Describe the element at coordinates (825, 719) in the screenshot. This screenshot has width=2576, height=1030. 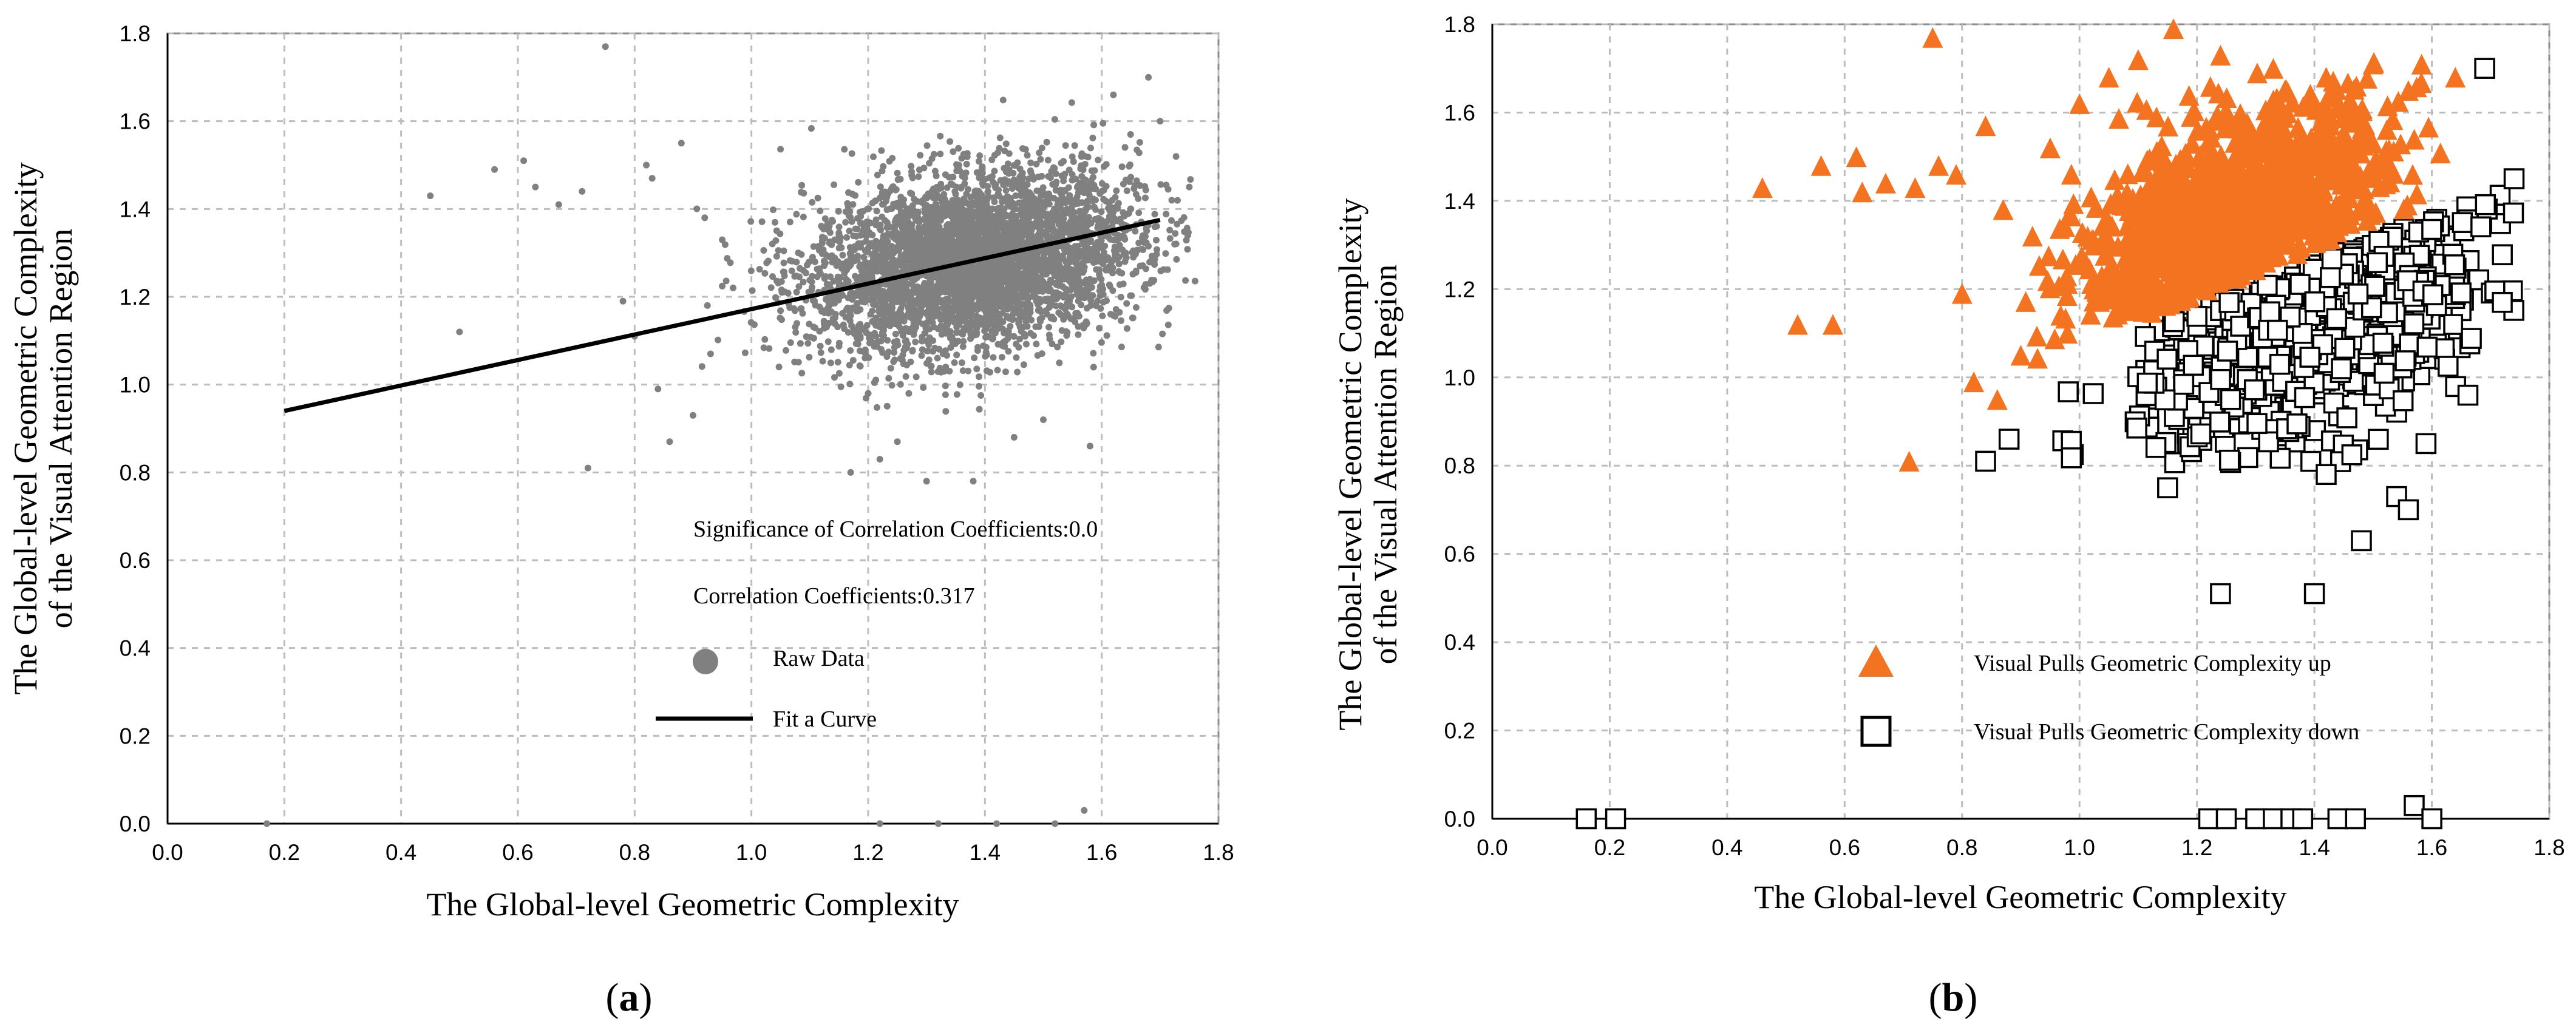
I see `panel-a-legend-fit-label: Fit a Curve` at that location.